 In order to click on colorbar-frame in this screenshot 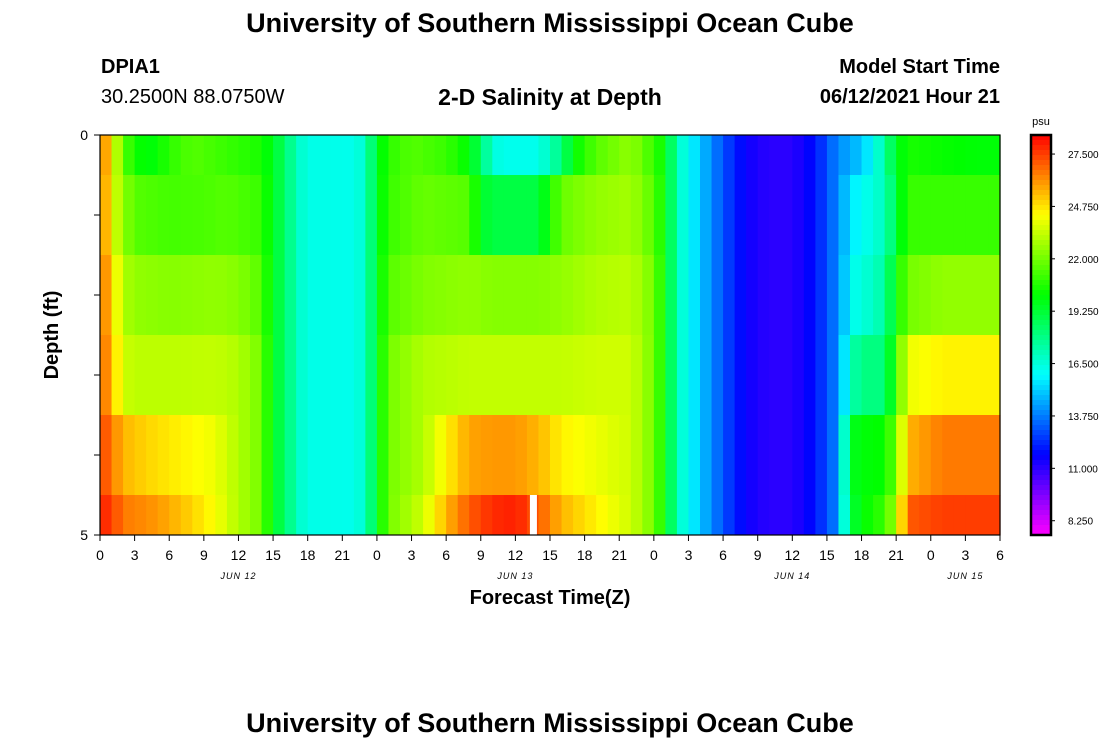, I will do `click(1041, 335)`.